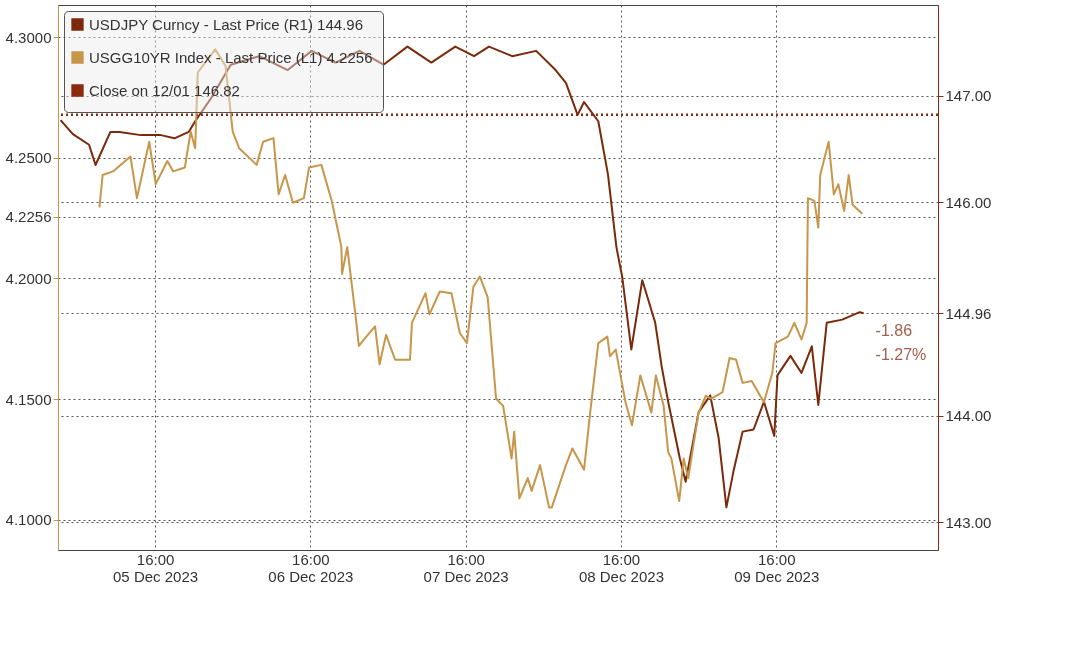 The image size is (1080, 645). I want to click on y-tick-label: 4.1500, so click(28, 399).